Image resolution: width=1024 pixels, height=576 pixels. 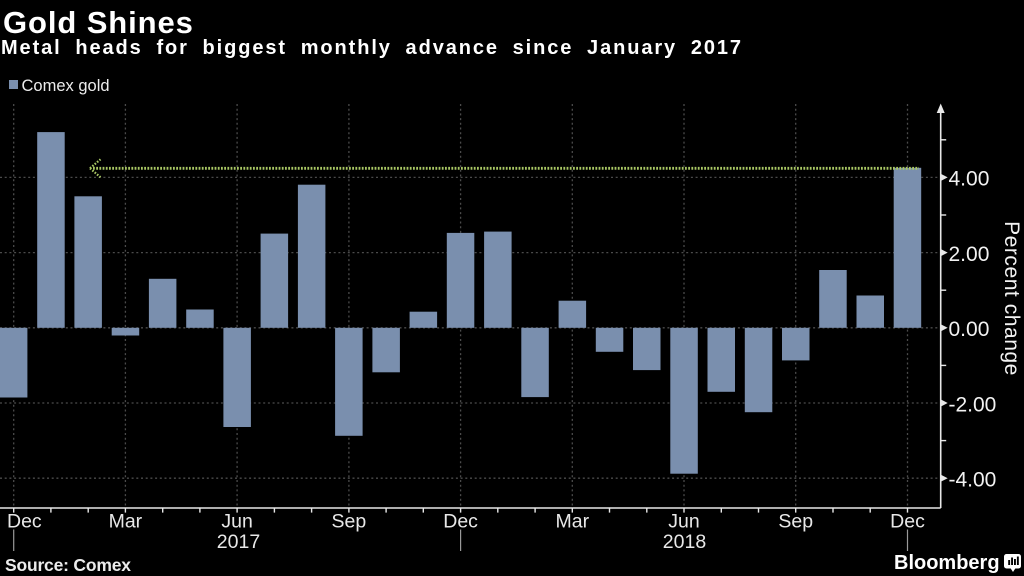 I want to click on svg-text: 2018, so click(x=684, y=542).